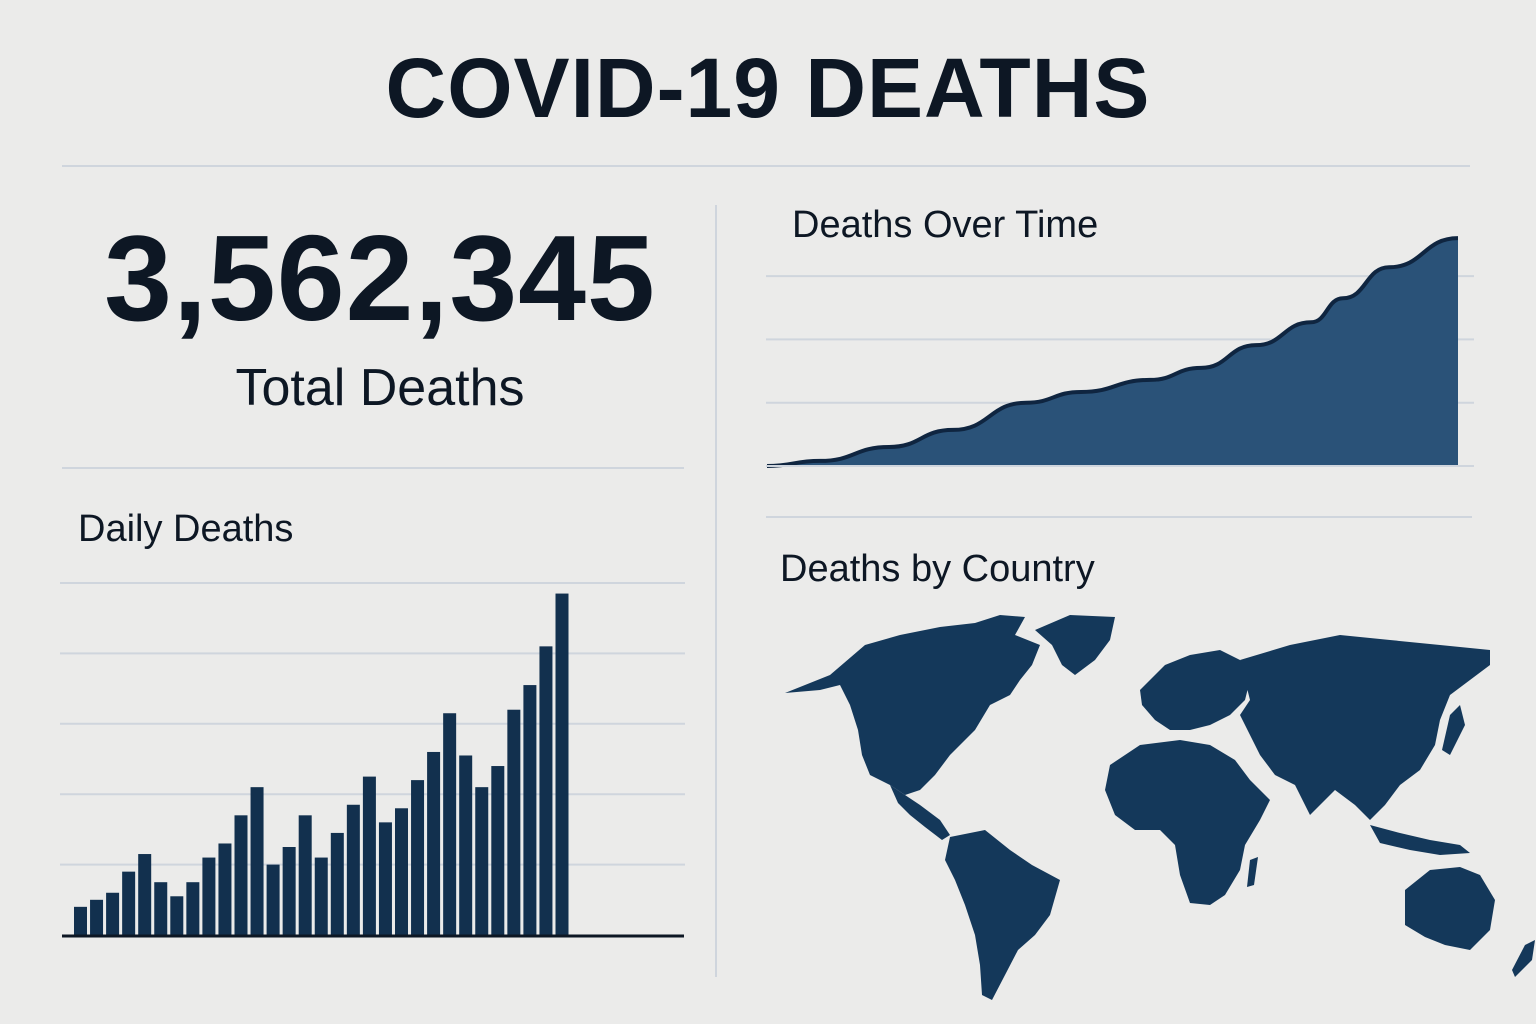  I want to click on page-title: COVID-19 DEATHS, so click(768, 88).